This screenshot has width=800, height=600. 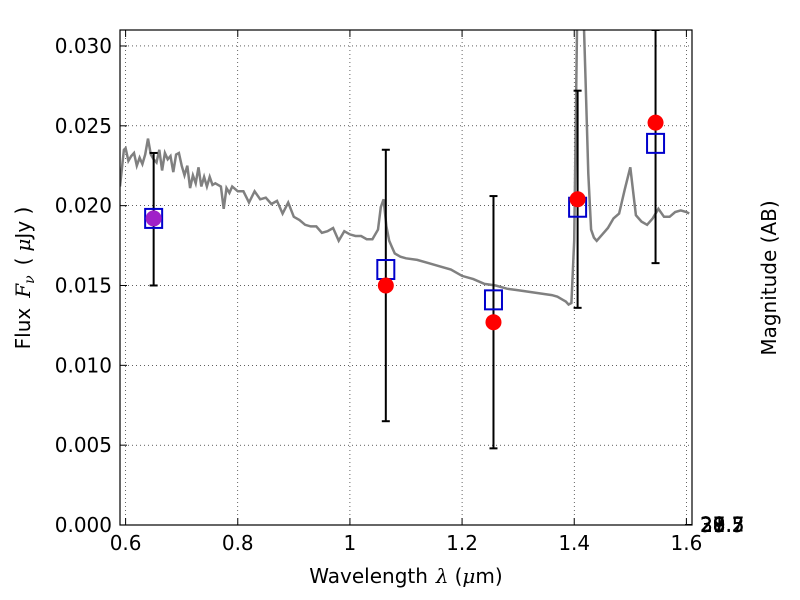 I want to click on x-axis-title-unit-rest: m), so click(x=488, y=576).